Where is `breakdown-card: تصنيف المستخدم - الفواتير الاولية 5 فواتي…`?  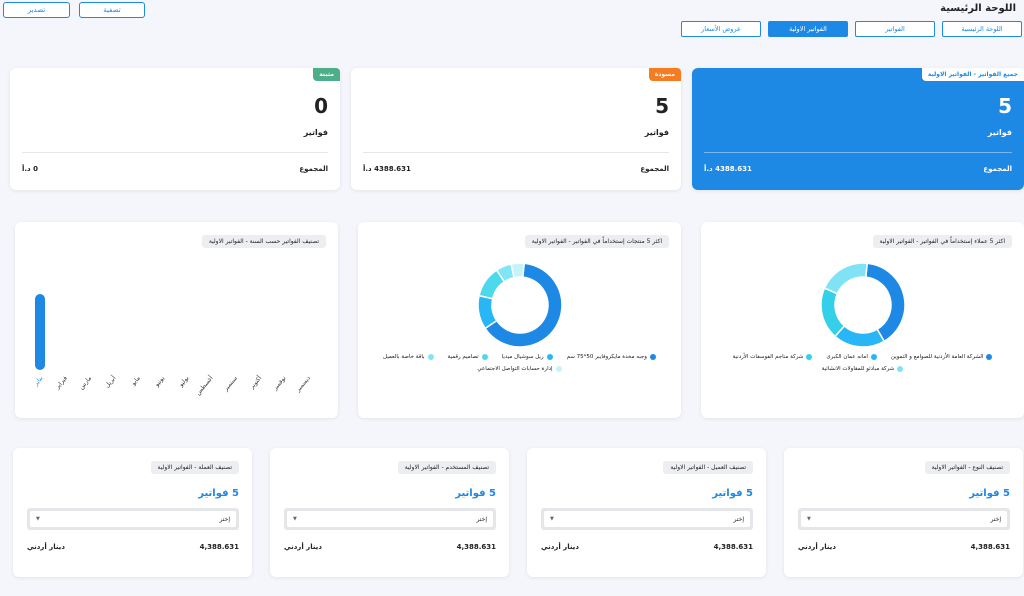
breakdown-card: تصنيف المستخدم - الفواتير الاولية 5 فواتي… is located at coordinates (389, 512).